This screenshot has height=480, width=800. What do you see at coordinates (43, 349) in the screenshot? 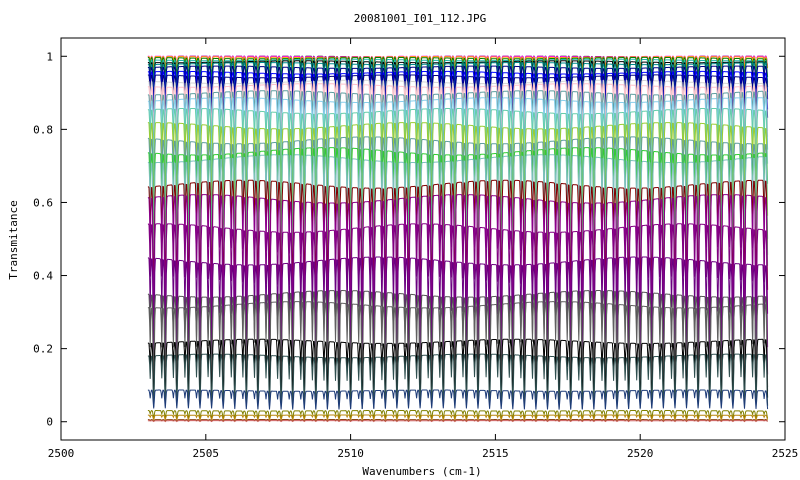
I see `y-tick-label: 0.2` at bounding box center [43, 349].